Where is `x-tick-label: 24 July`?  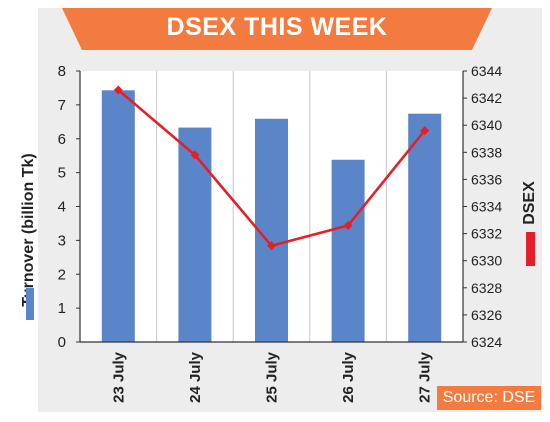
x-tick-label: 24 July is located at coordinates (195, 377).